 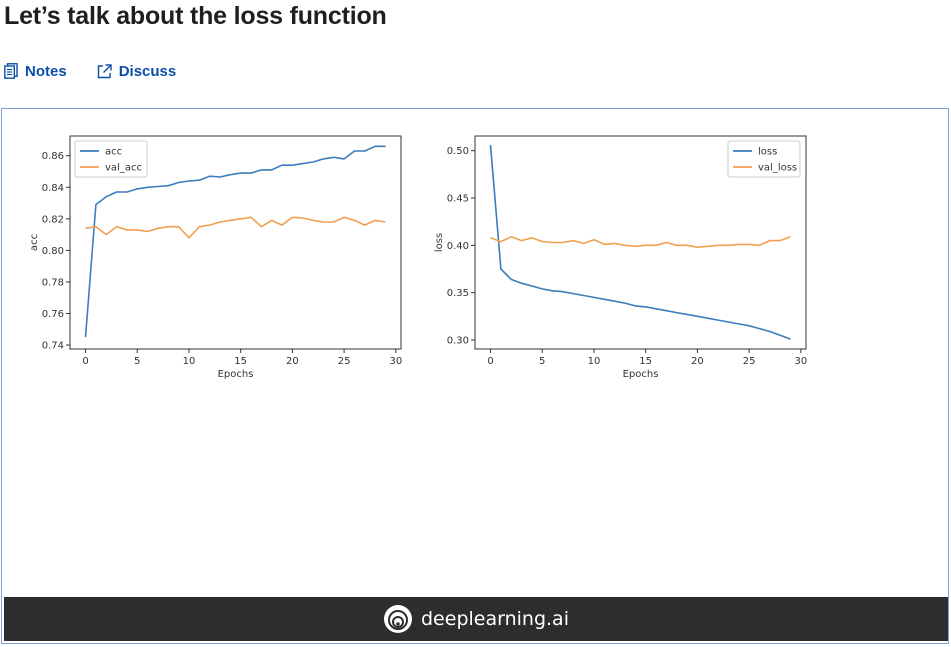 I want to click on discuss-button: Discuss, so click(x=137, y=71).